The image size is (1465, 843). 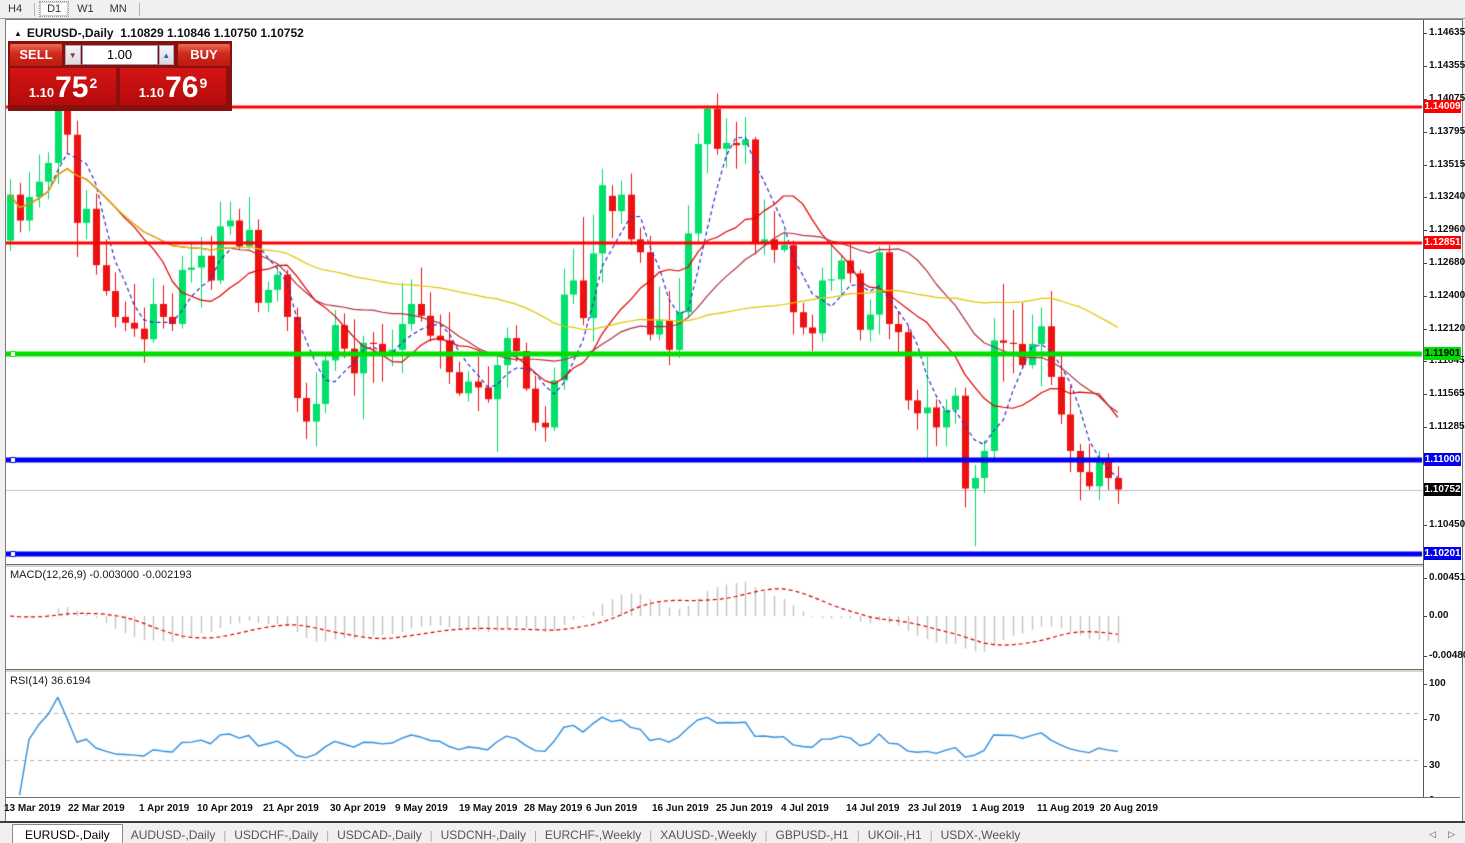 What do you see at coordinates (1444, 426) in the screenshot?
I see `price-axis-tick: 1.11285` at bounding box center [1444, 426].